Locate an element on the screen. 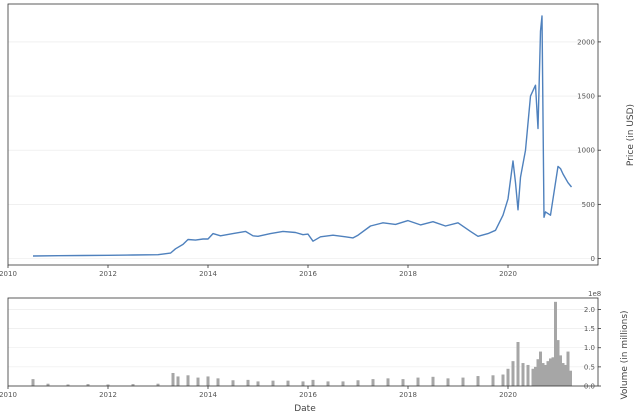 This screenshot has width=640, height=416. y-tick-label: 1000 is located at coordinates (586, 151).